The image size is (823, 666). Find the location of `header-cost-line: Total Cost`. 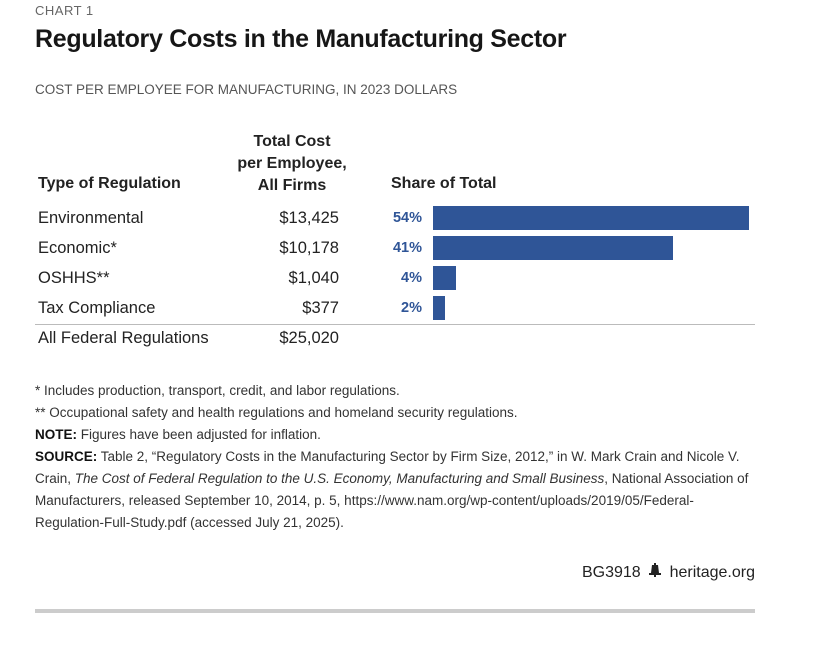

header-cost-line: Total Cost is located at coordinates (292, 141).